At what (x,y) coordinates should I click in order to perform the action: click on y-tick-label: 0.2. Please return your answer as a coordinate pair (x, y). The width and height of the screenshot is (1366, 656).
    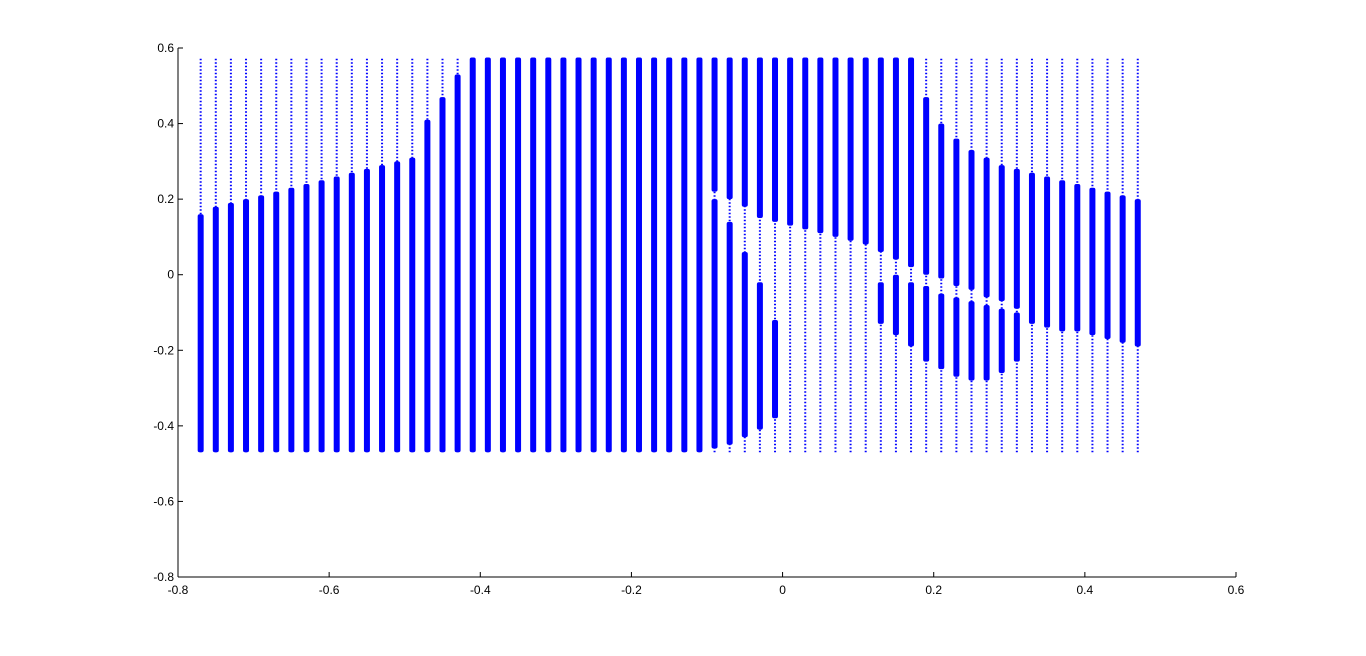
    Looking at the image, I should click on (165, 199).